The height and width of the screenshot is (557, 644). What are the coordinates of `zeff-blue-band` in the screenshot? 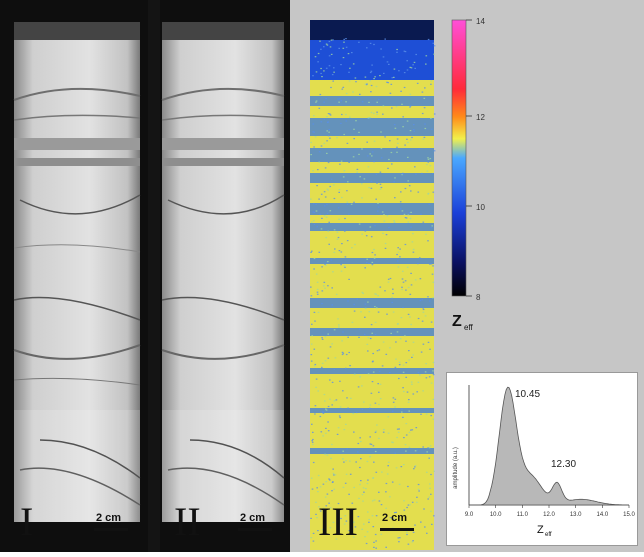 It's located at (372, 155).